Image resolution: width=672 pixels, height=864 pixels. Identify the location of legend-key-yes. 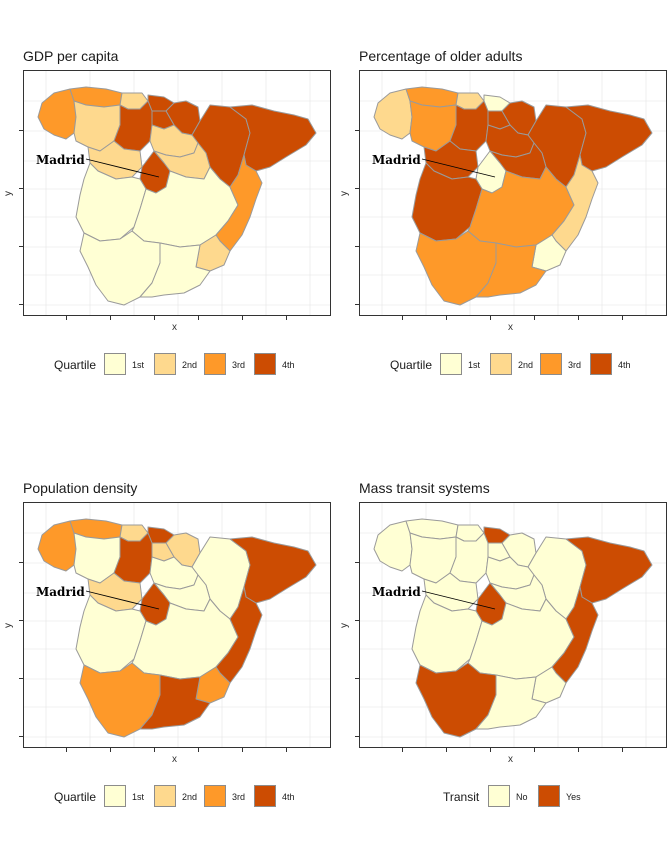
(549, 796).